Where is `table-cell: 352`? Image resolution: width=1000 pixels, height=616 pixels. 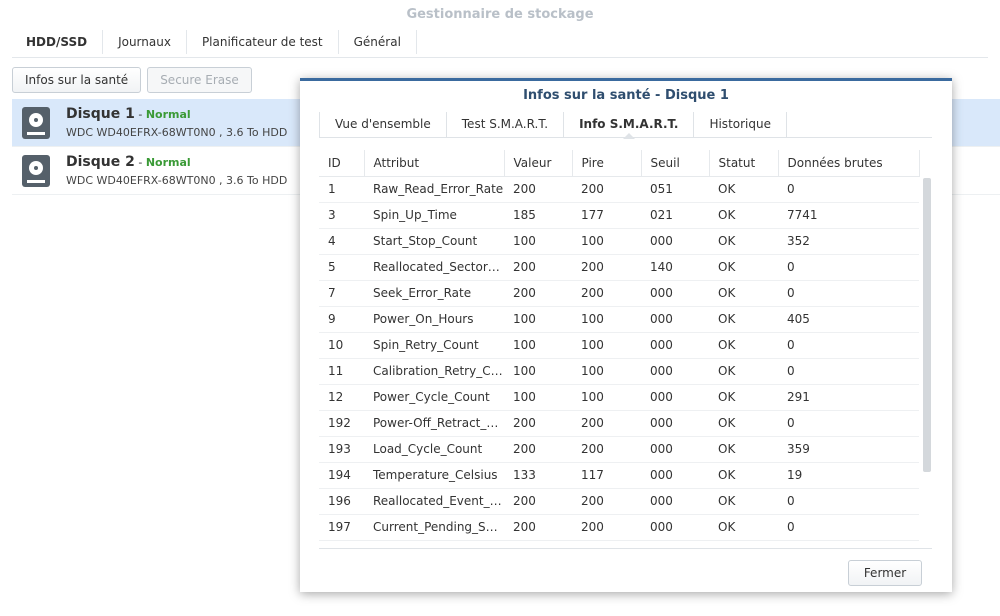 table-cell: 352 is located at coordinates (848, 241).